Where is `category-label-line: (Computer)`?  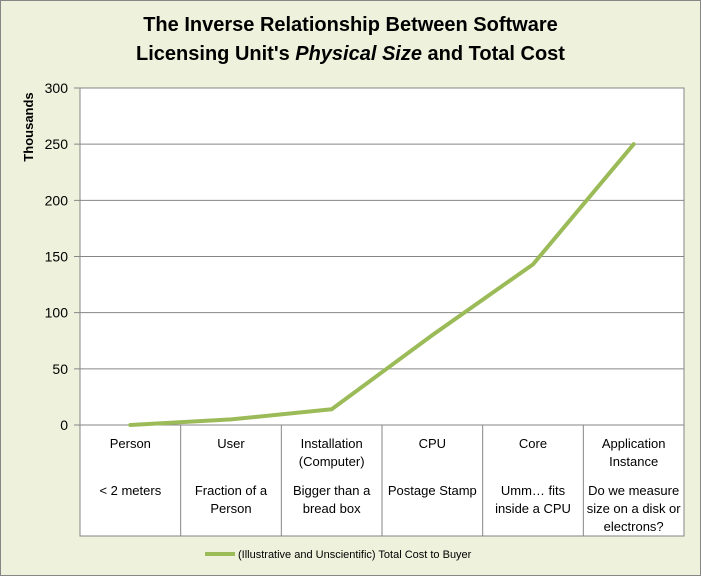 category-label-line: (Computer) is located at coordinates (332, 461).